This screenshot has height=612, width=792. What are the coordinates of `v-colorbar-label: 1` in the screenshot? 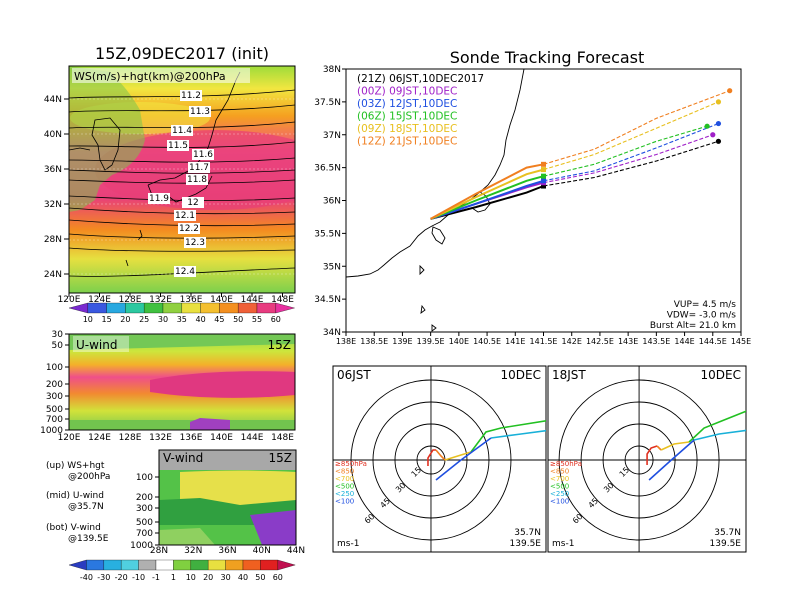 It's located at (173, 577).